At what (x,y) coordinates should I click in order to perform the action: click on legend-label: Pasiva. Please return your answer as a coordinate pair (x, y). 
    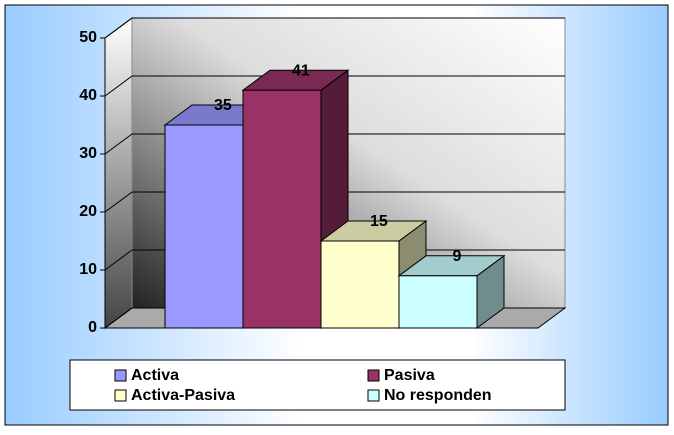
    Looking at the image, I should click on (409, 375).